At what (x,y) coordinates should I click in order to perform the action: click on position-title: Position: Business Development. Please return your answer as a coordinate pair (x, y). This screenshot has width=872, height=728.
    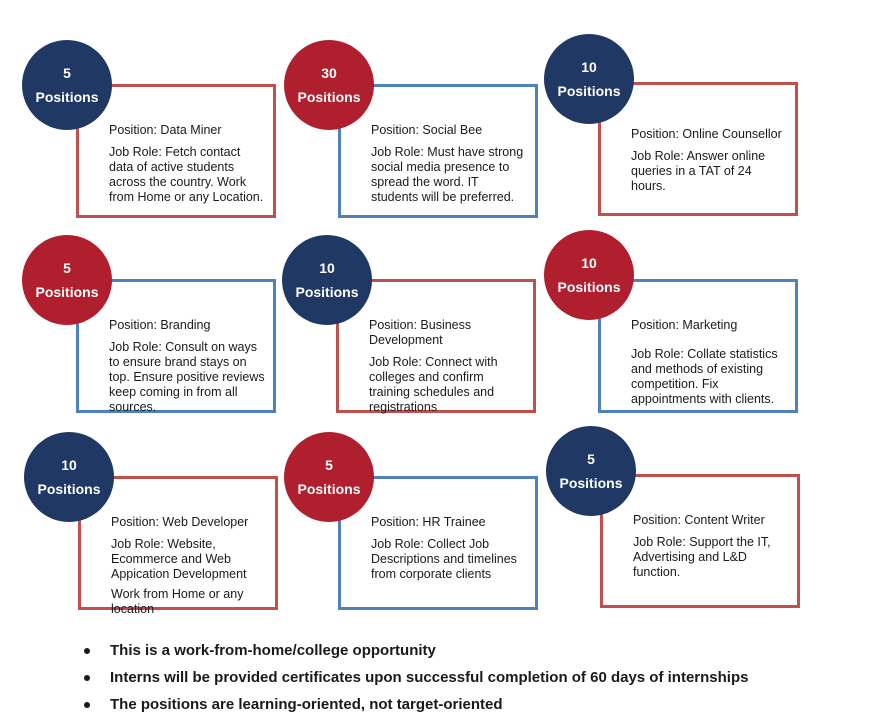
    Looking at the image, I should click on (420, 332).